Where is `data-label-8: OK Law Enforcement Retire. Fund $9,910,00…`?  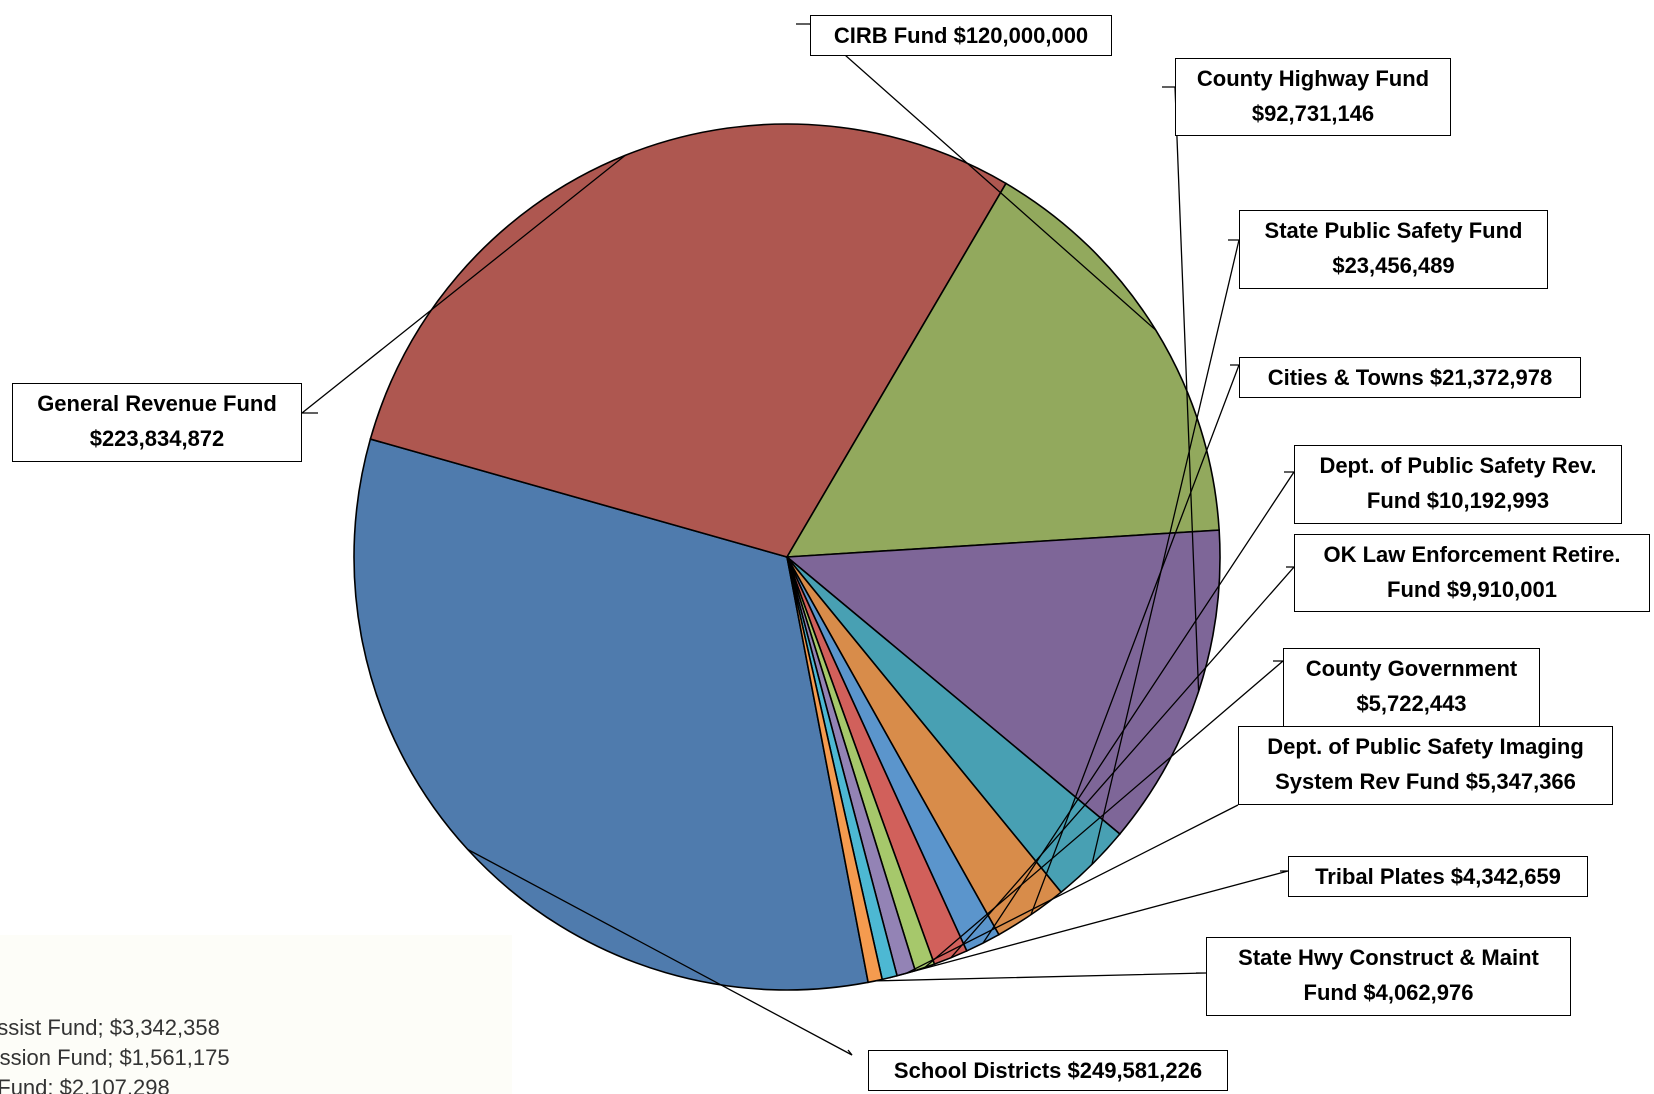 data-label-8: OK Law Enforcement Retire. Fund $9,910,00… is located at coordinates (1472, 573).